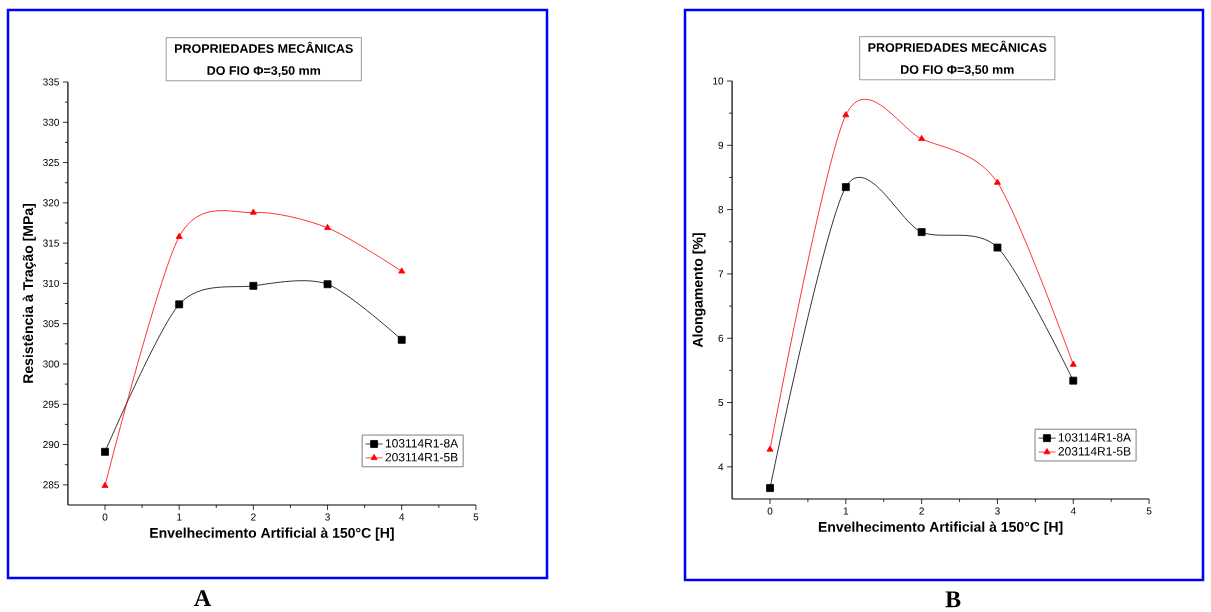 This screenshot has width=1211, height=612. What do you see at coordinates (721, 403) in the screenshot?
I see `y-tick-label: 5` at bounding box center [721, 403].